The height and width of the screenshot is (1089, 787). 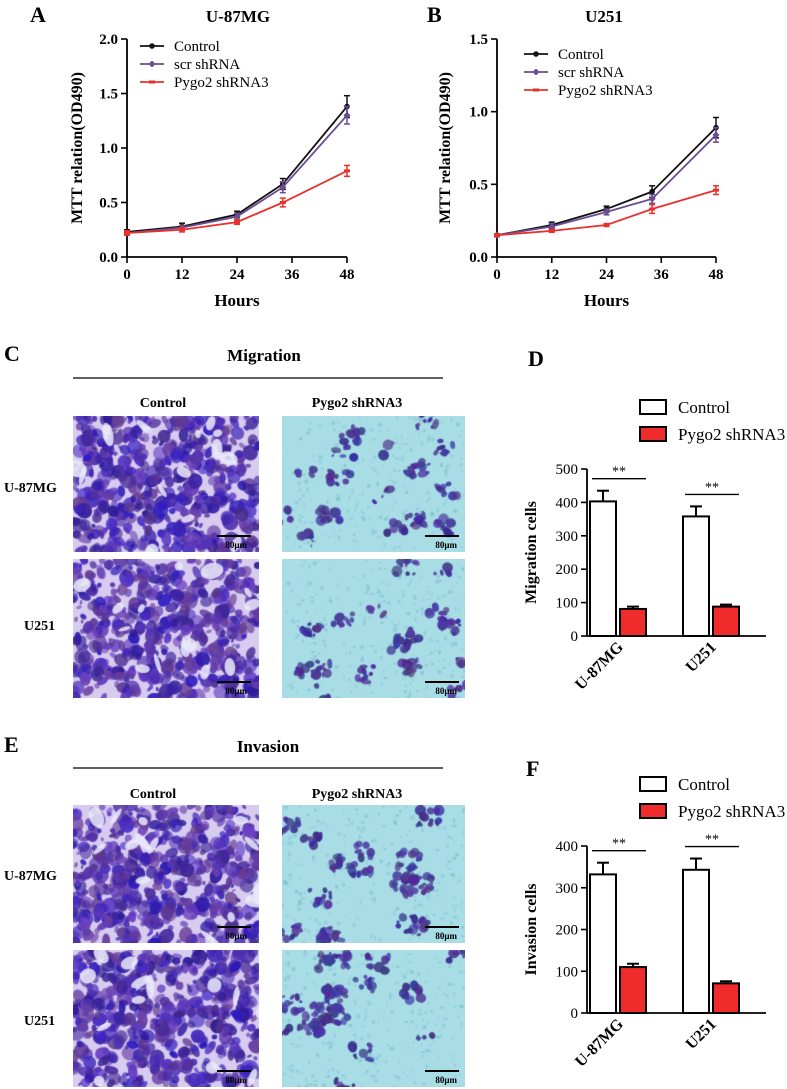 I want to click on y-tick-label: 1.0, so click(x=108, y=149).